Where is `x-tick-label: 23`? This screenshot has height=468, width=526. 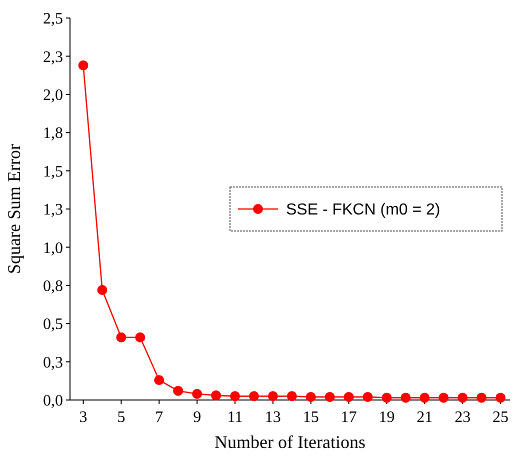 x-tick-label: 23 is located at coordinates (462, 417).